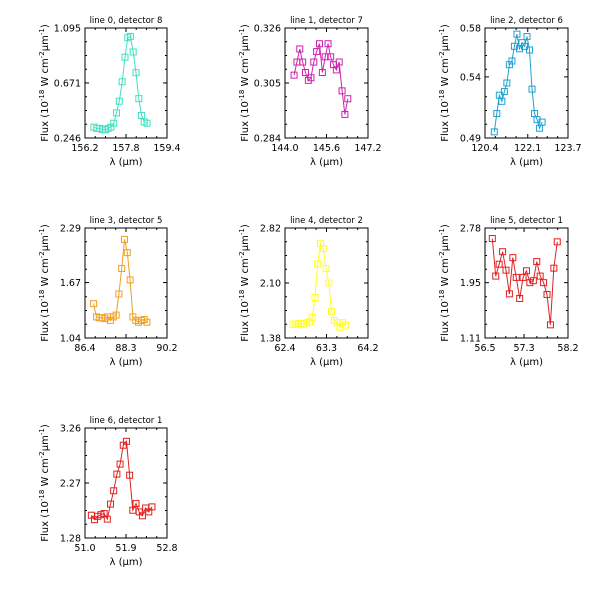 This screenshot has width=600, height=600. I want to click on x-tick-label: 56.5, so click(484, 348).